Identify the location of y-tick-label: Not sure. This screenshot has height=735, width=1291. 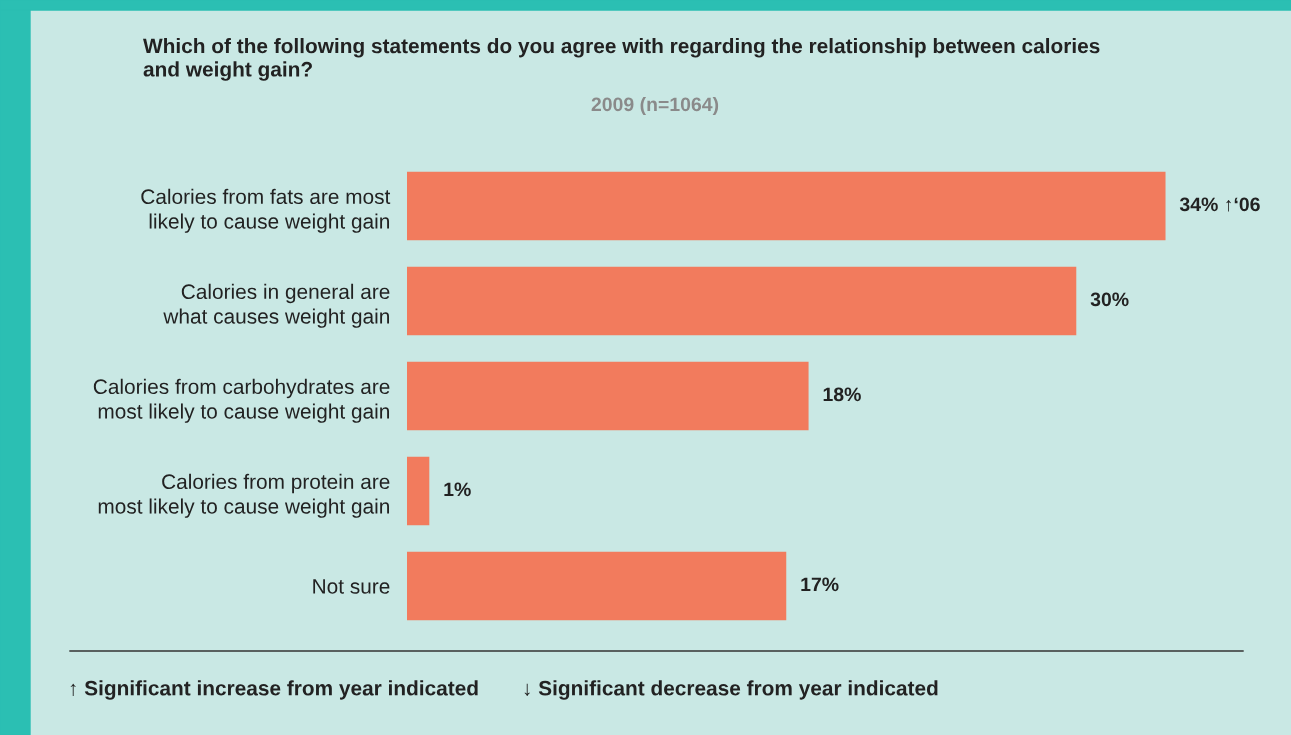
(351, 586).